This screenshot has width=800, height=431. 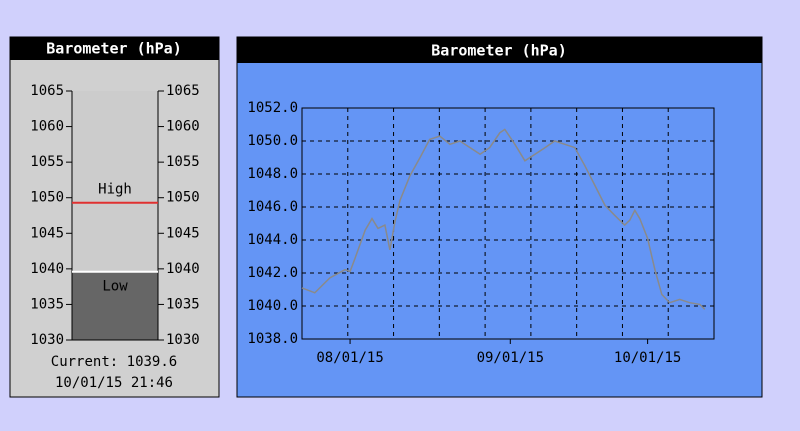 I want to click on chart-title: Barometer (hPa), so click(x=498, y=51).